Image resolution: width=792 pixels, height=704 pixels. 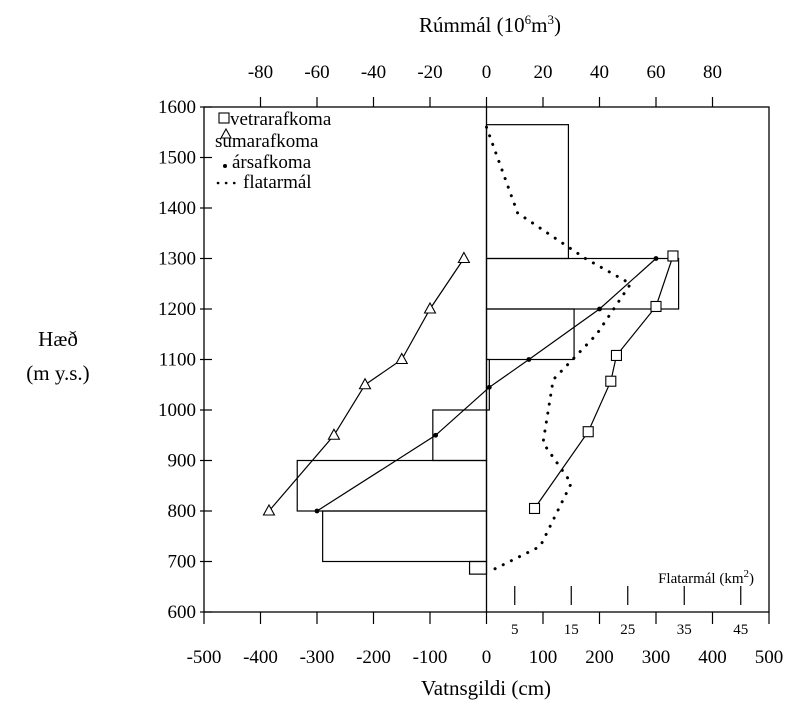 I want to click on y-tick-label: 1000, so click(x=177, y=410).